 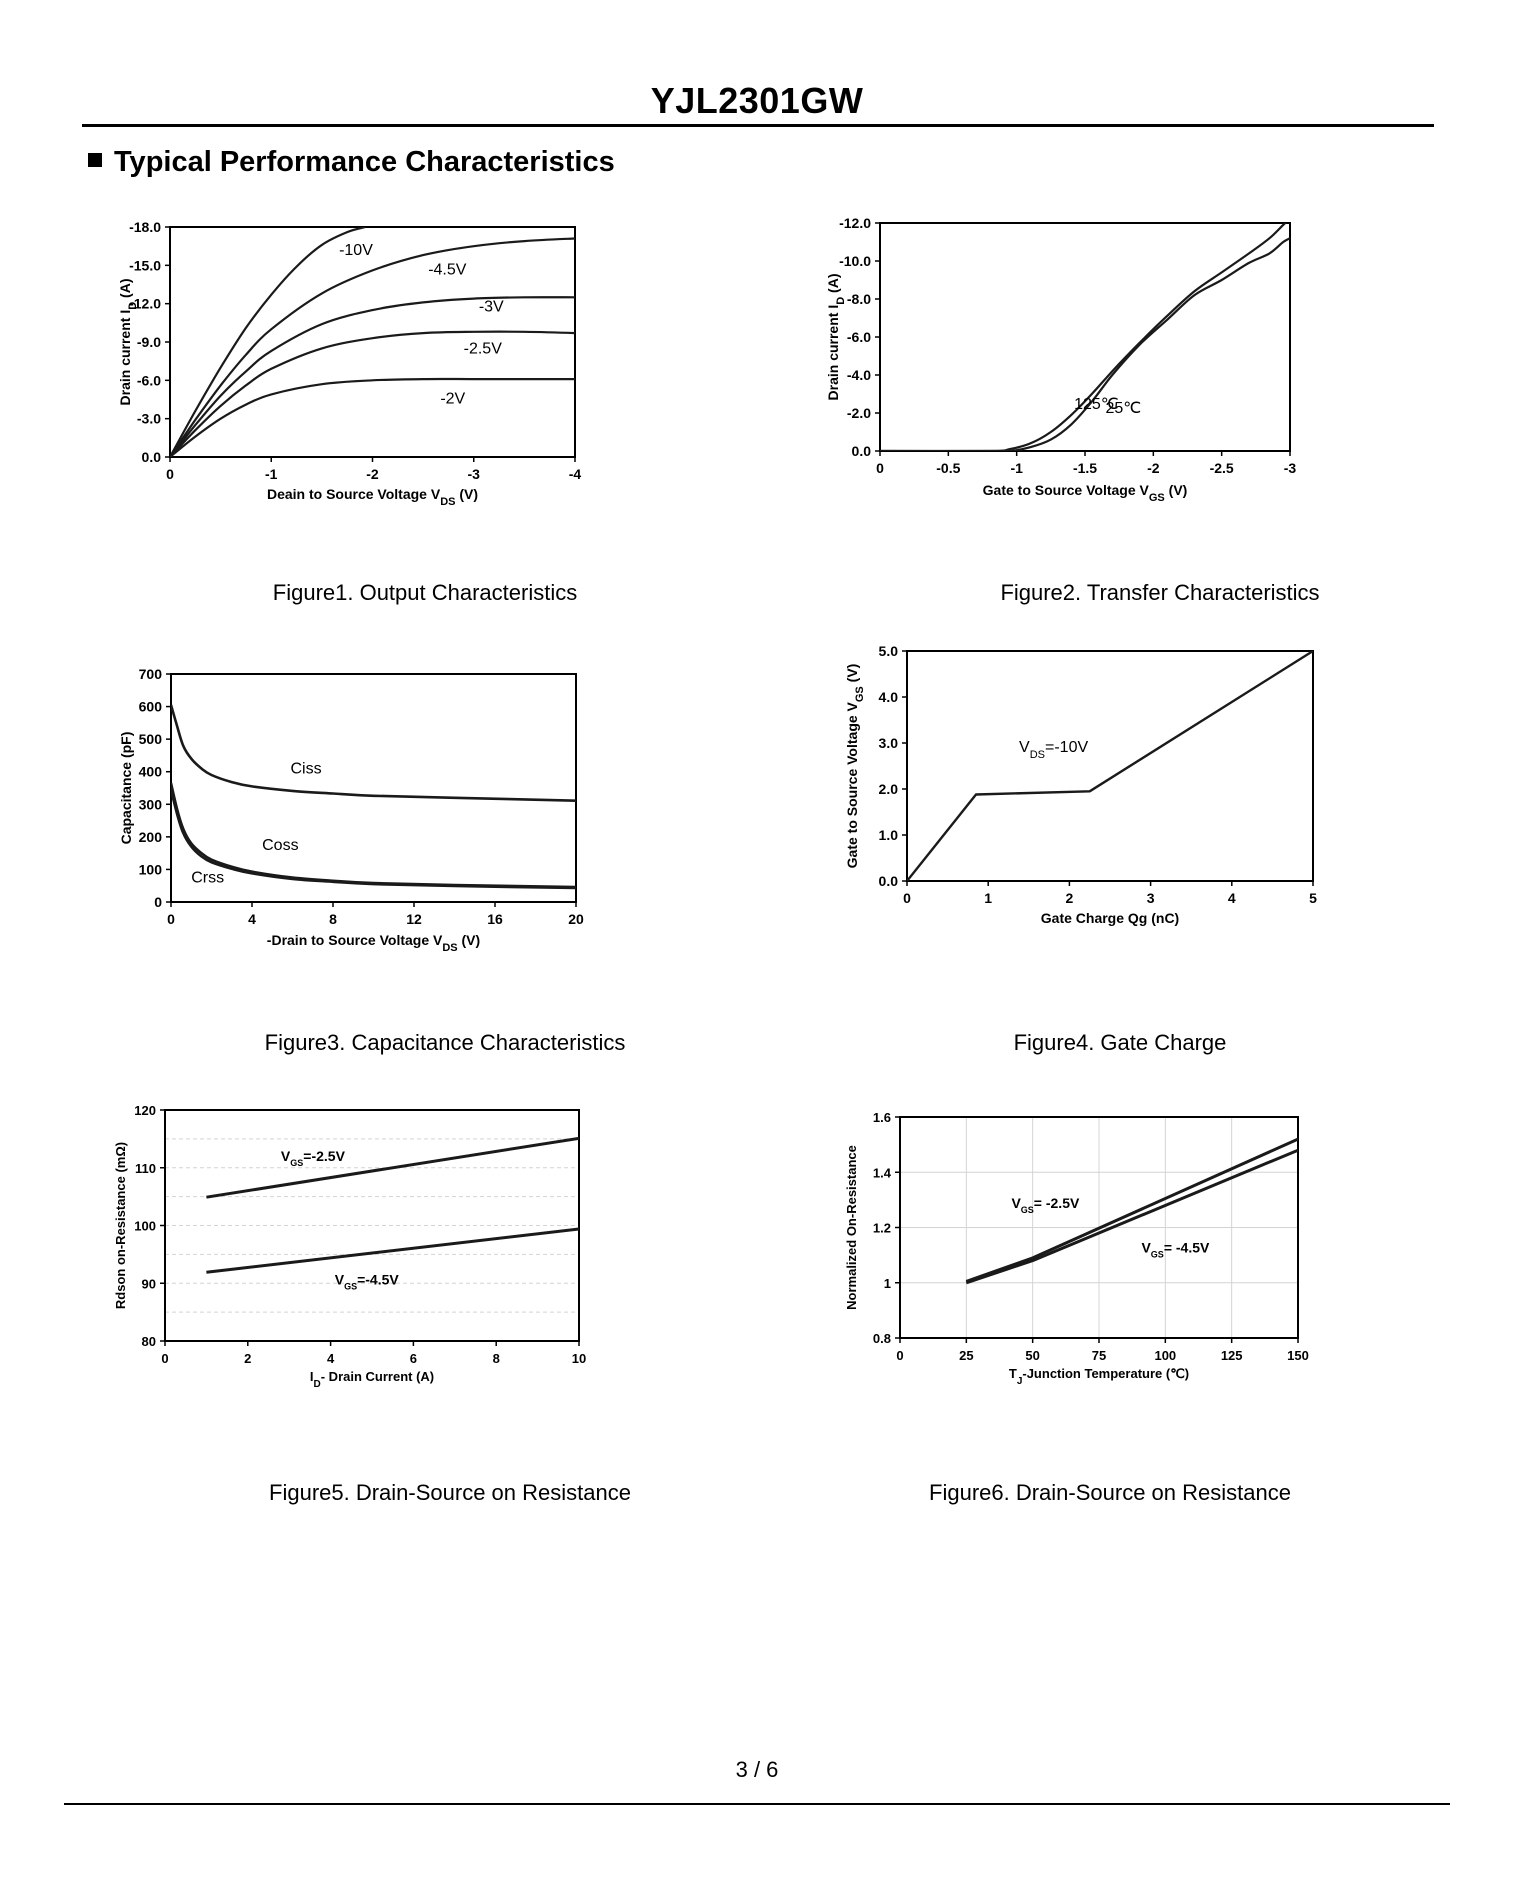 What do you see at coordinates (882, 1228) in the screenshot?
I see `y-tick-label: 1.2` at bounding box center [882, 1228].